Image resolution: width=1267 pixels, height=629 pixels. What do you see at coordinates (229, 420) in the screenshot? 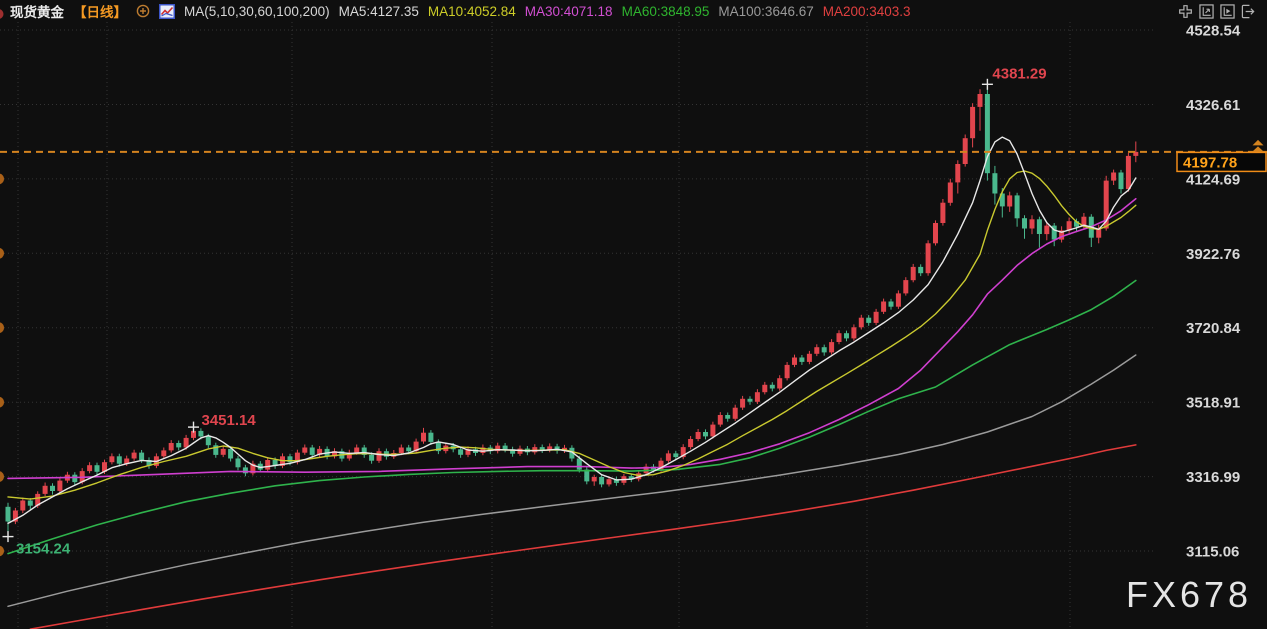
I see `price-annotation: 3451.14` at bounding box center [229, 420].